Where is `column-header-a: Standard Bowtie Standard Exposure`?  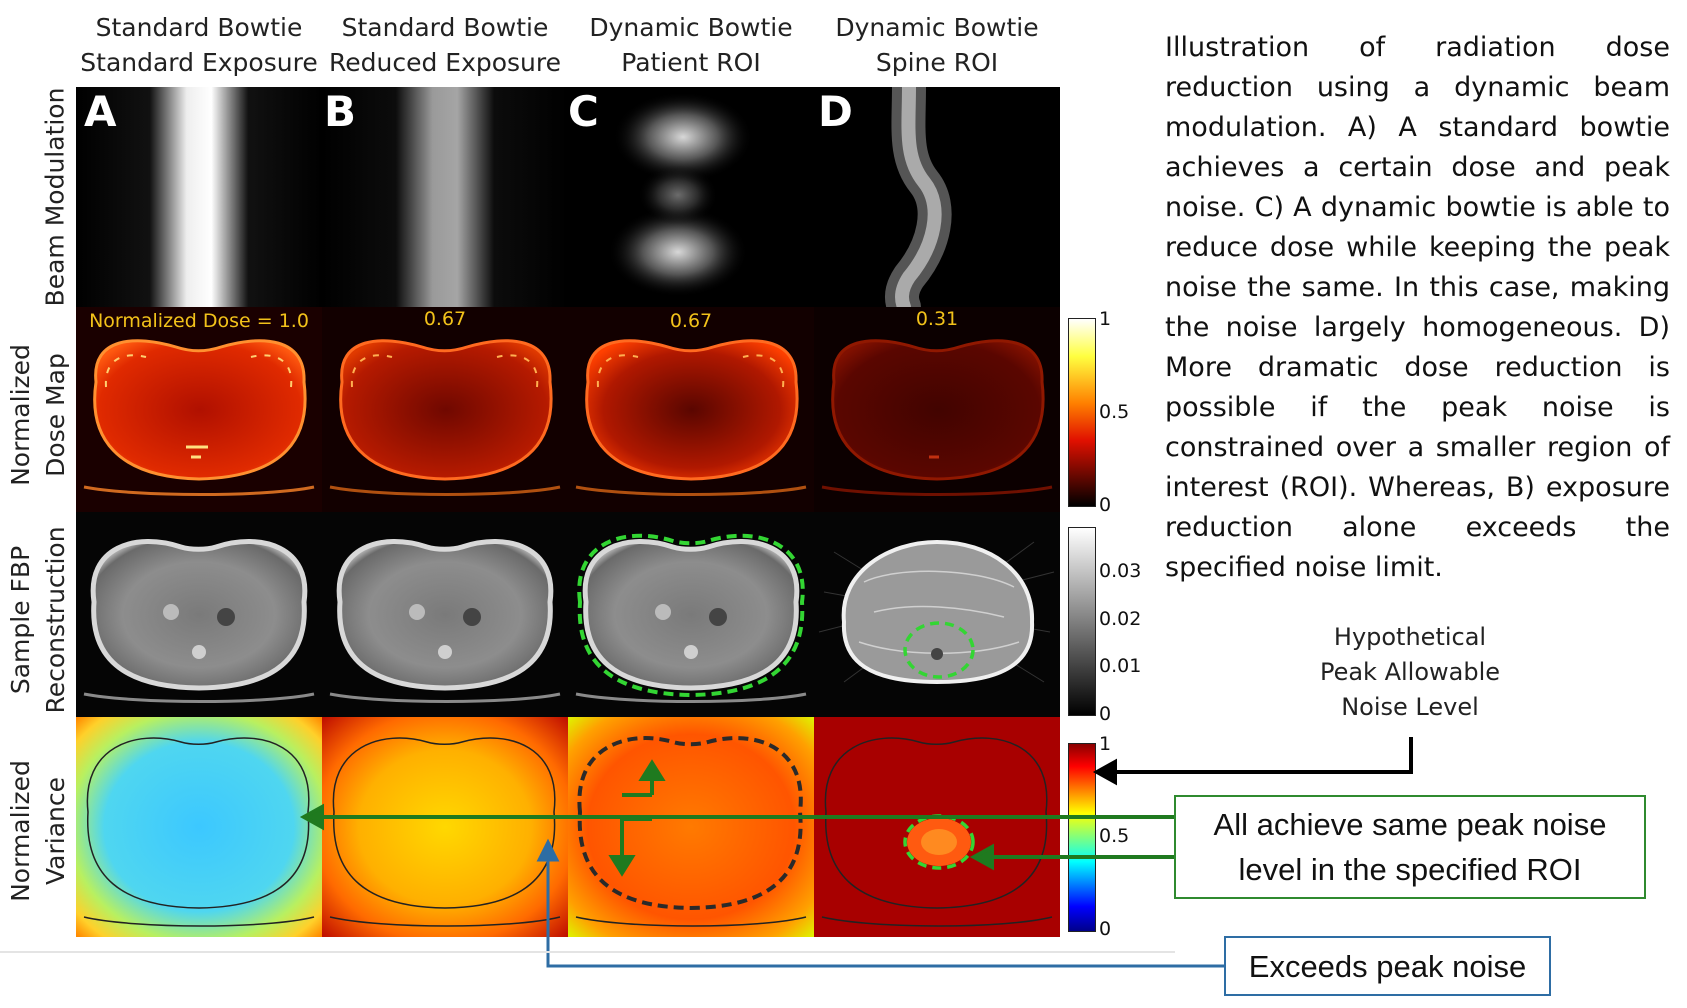
column-header-a: Standard Bowtie Standard Exposure is located at coordinates (199, 45).